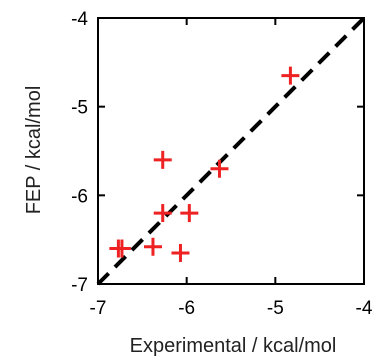  What do you see at coordinates (79, 108) in the screenshot?
I see `y-tick-label: -5` at bounding box center [79, 108].